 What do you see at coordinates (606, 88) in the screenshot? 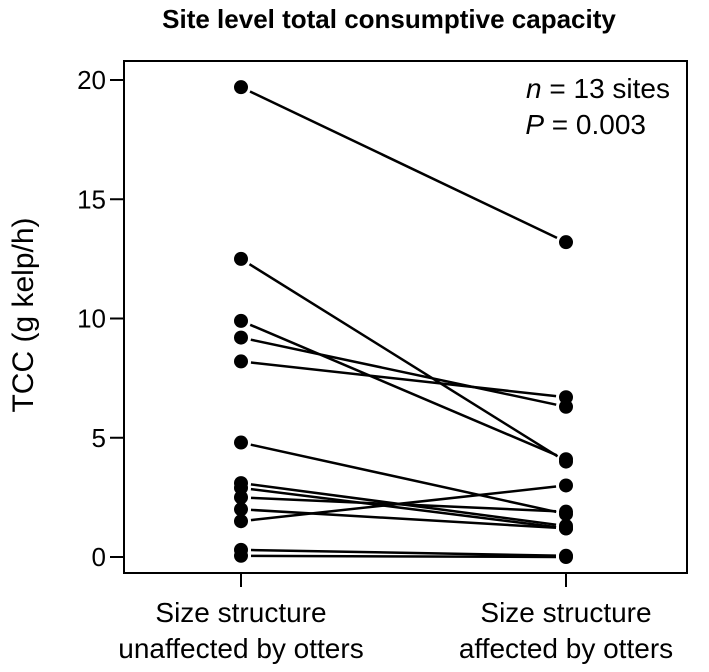
I see `annotation-n-value: = 13 sites` at bounding box center [606, 88].